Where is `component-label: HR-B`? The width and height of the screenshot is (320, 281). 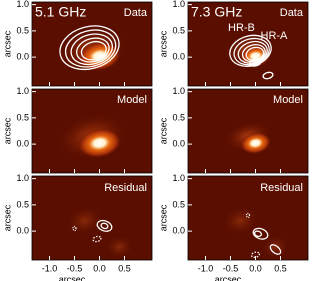 component-label: HR-B is located at coordinates (241, 28).